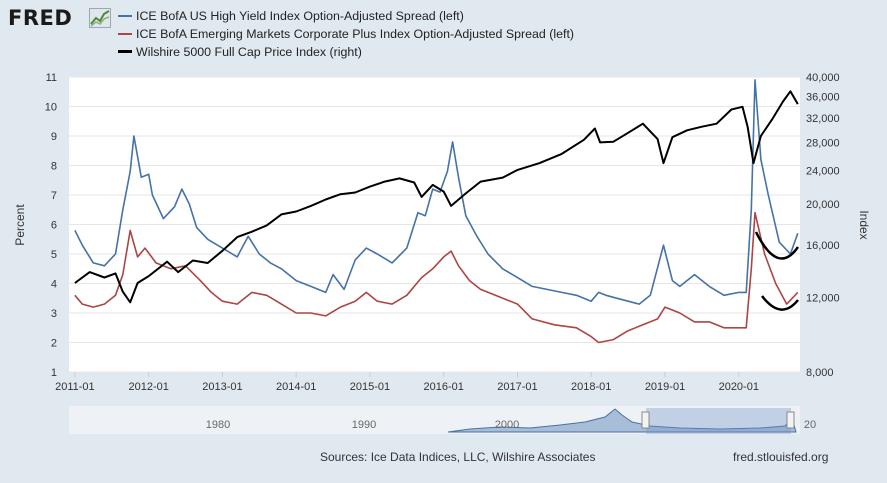  I want to click on navigator-selection, so click(718, 421).